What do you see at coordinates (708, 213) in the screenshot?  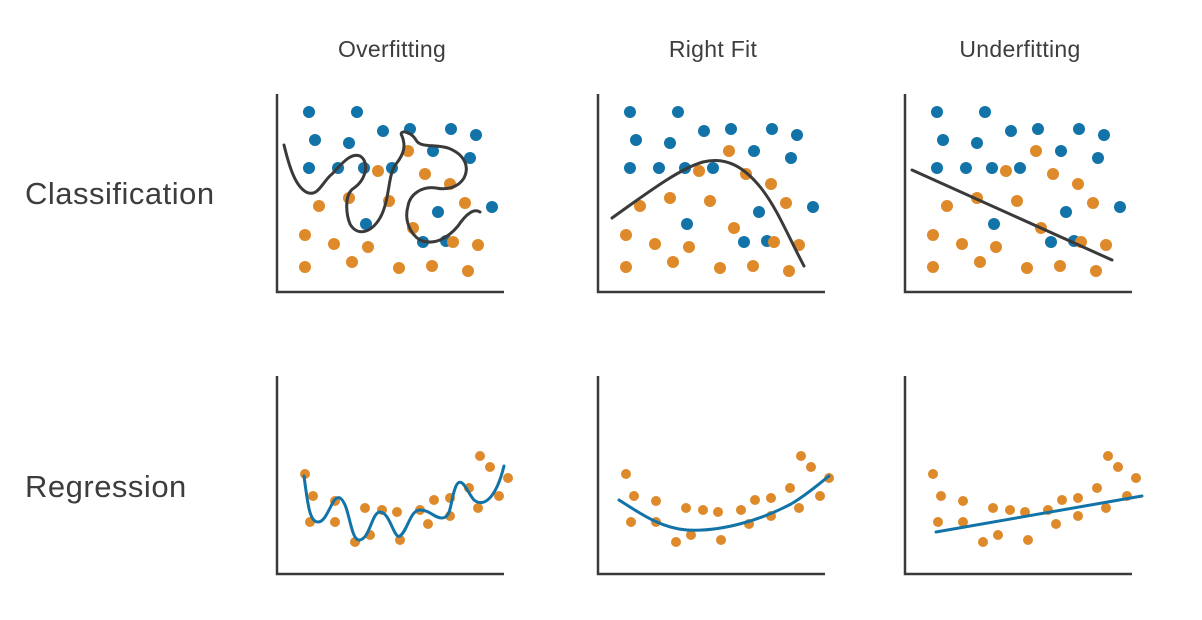 I see `decision-boundary` at bounding box center [708, 213].